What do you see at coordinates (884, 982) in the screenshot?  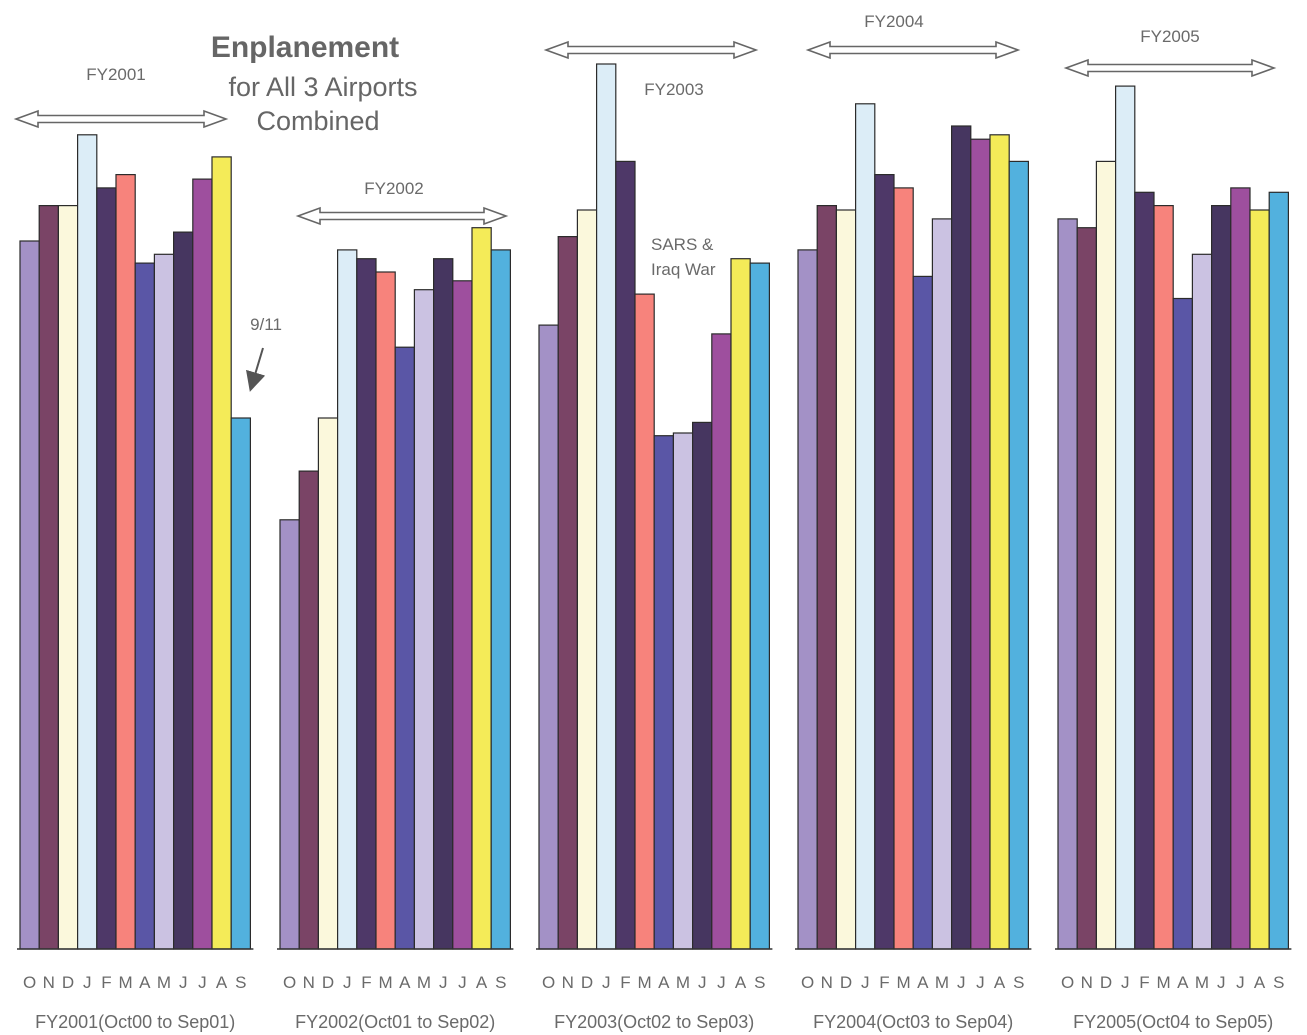 I see `month-tick-4-5: F` at bounding box center [884, 982].